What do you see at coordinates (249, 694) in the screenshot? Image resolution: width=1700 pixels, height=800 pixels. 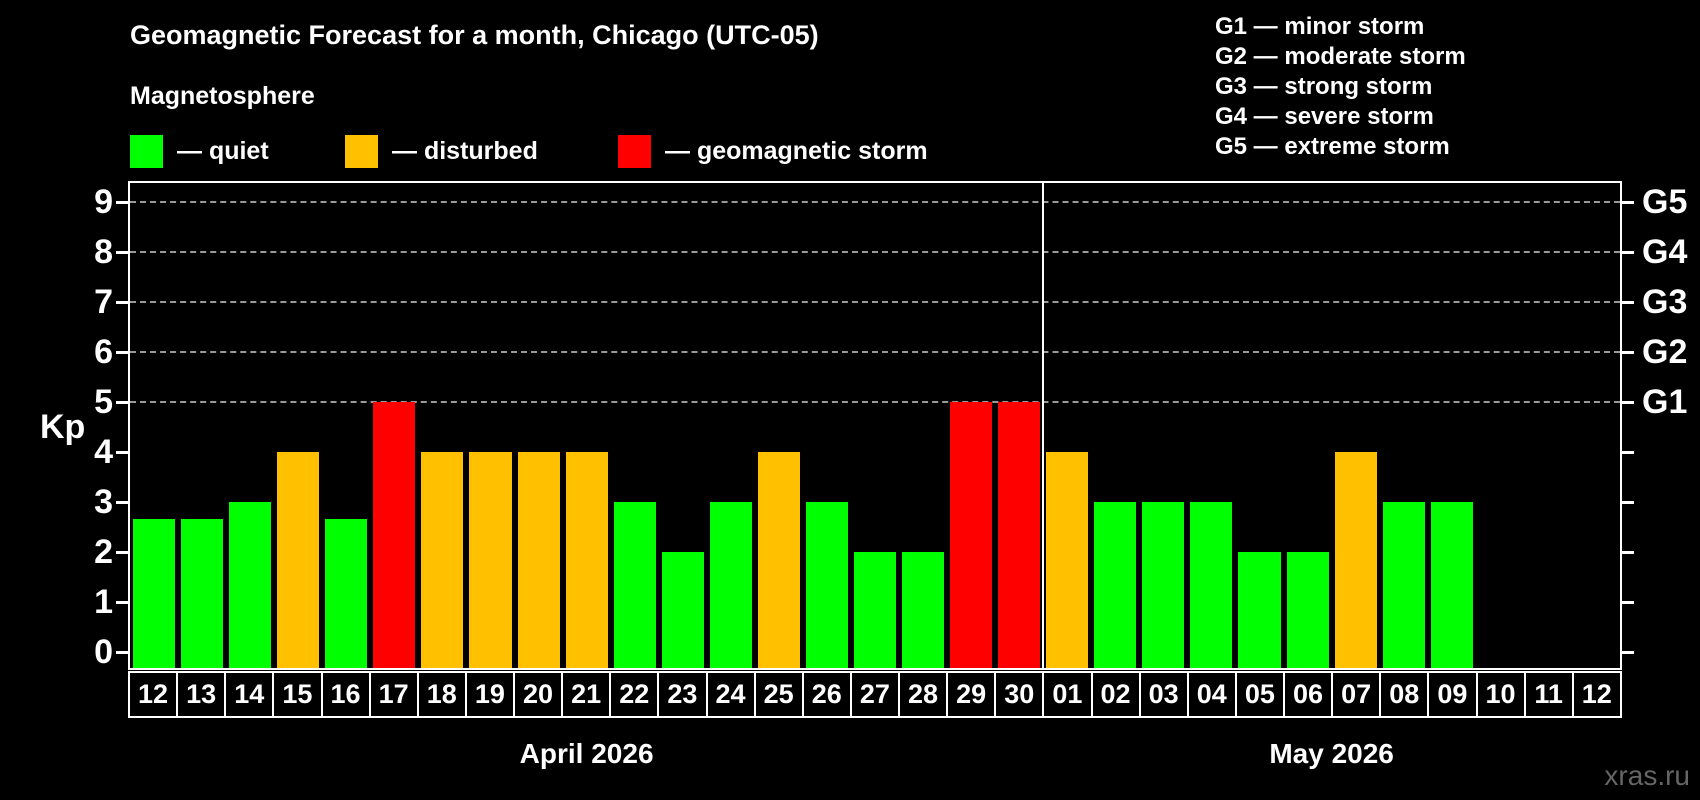 I see `day-label-apr-14: 14` at bounding box center [249, 694].